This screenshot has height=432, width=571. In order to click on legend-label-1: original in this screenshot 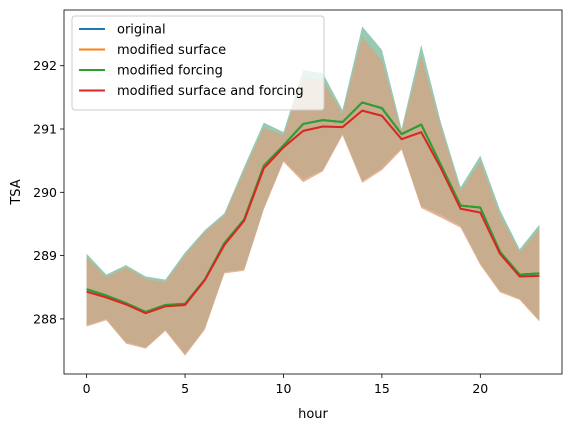, I will do `click(141, 30)`.